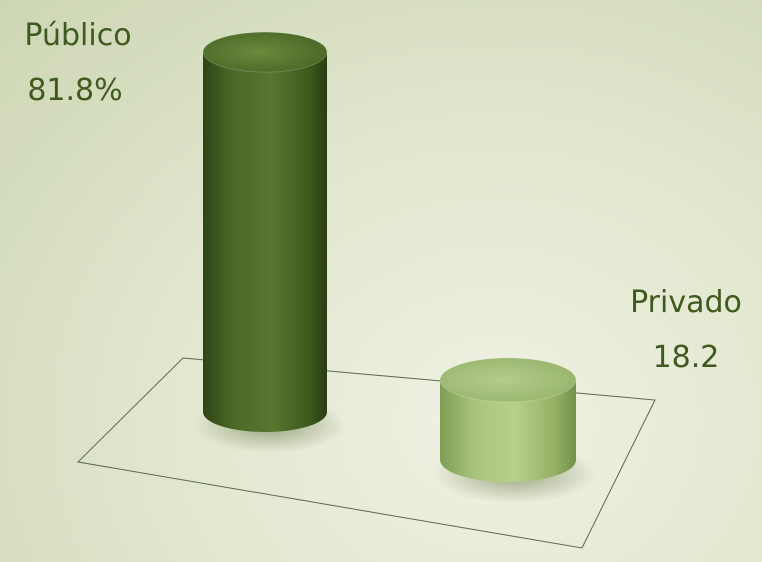  Describe the element at coordinates (686, 357) in the screenshot. I see `privado-value-label: 18.2` at that location.